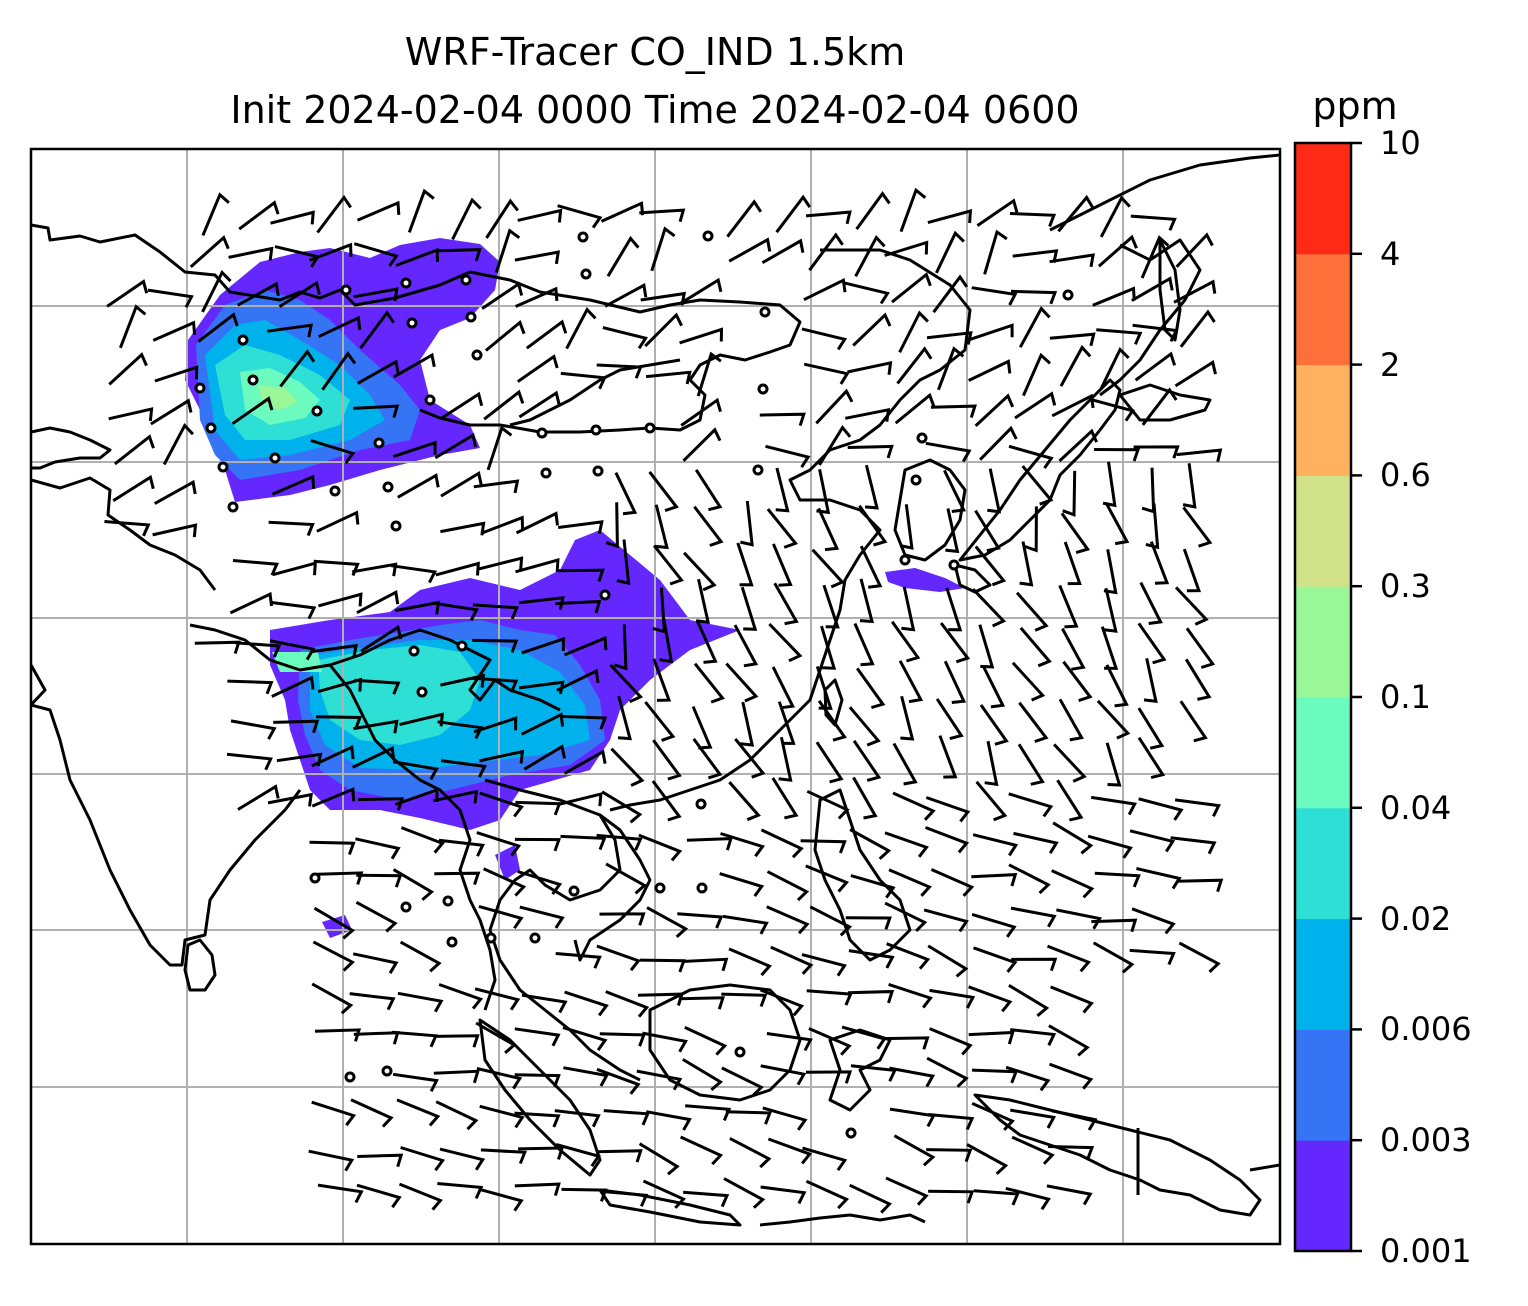 The height and width of the screenshot is (1306, 1528). What do you see at coordinates (200, 965) in the screenshot?
I see `coast-sri-lanka` at bounding box center [200, 965].